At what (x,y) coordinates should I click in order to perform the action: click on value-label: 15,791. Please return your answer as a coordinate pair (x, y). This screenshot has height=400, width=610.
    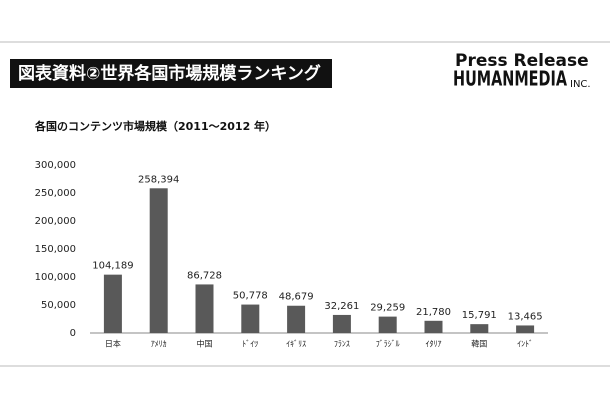
    Looking at the image, I should click on (479, 315).